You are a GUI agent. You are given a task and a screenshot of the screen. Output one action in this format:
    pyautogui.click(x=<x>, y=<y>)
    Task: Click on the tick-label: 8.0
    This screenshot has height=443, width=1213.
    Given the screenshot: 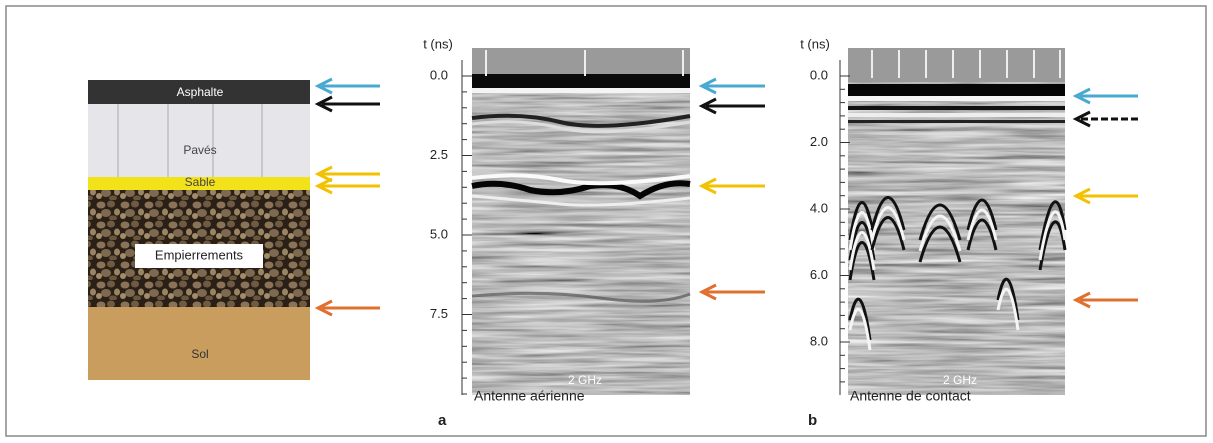 What is the action you would take?
    pyautogui.click(x=819, y=340)
    